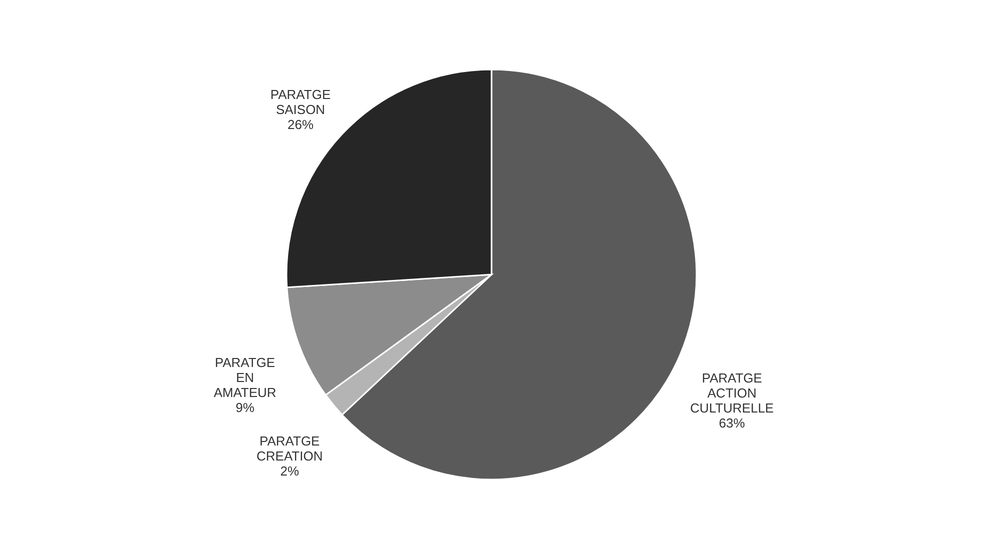  I want to click on slice-label: PARATGE ACTION CULTURELLE, so click(732, 393).